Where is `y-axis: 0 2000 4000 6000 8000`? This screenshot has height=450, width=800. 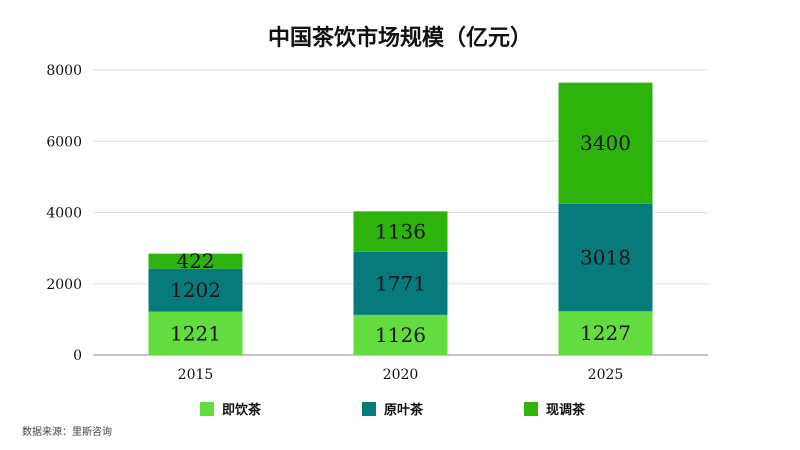 y-axis: 0 2000 4000 6000 8000 is located at coordinates (64, 213).